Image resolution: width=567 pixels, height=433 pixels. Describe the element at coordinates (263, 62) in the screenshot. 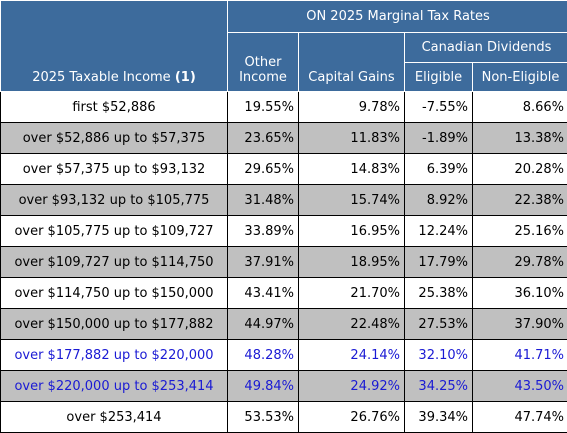

I see `other-income-header: Other Income` at that location.